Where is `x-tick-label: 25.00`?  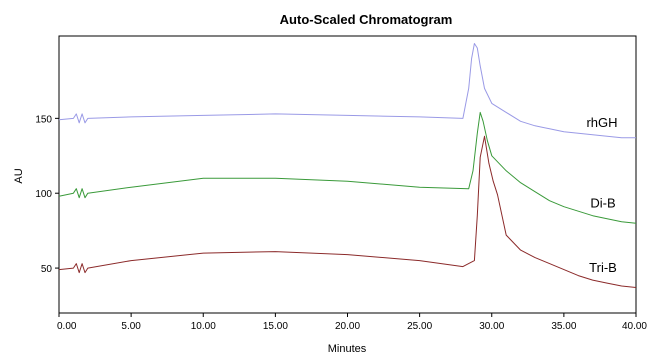
x-tick-label: 25.00 is located at coordinates (419, 326).